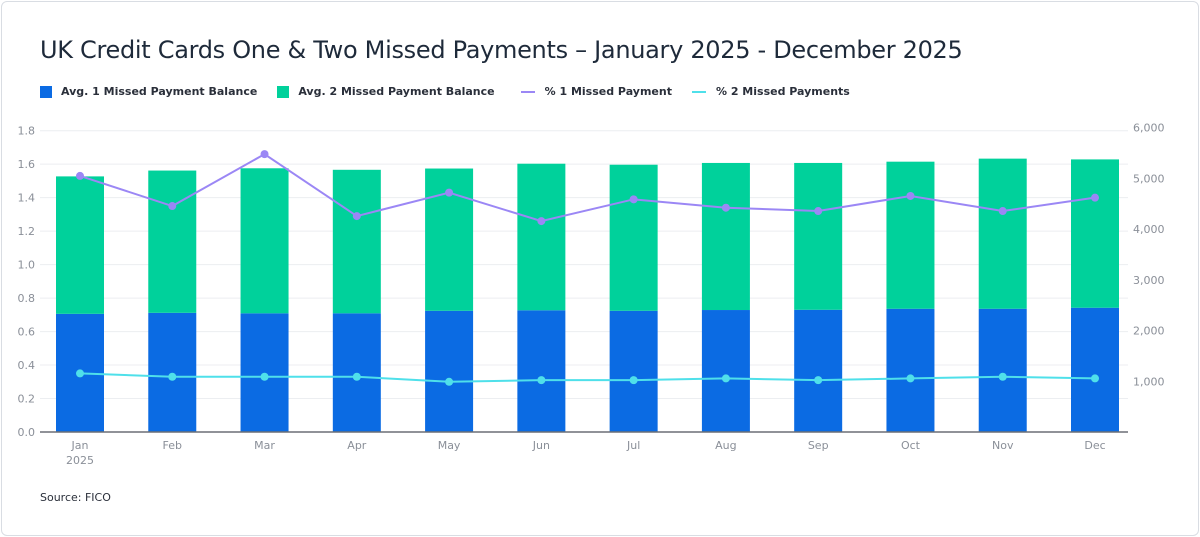  Describe the element at coordinates (911, 445) in the screenshot. I see `x-axis-tick: Oct` at that location.